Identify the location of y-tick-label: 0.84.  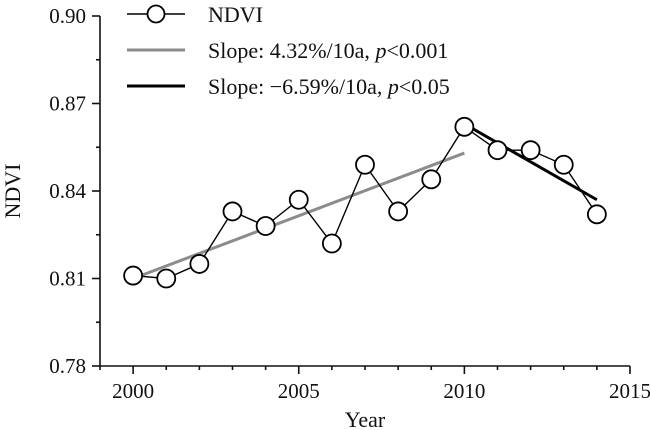
(67, 191).